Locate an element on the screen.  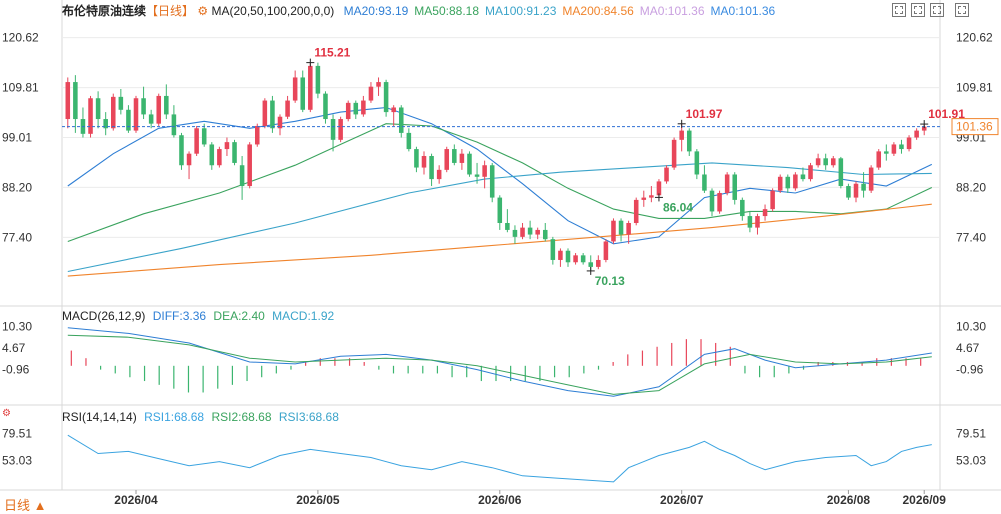
rsi-lines is located at coordinates (499, 458).